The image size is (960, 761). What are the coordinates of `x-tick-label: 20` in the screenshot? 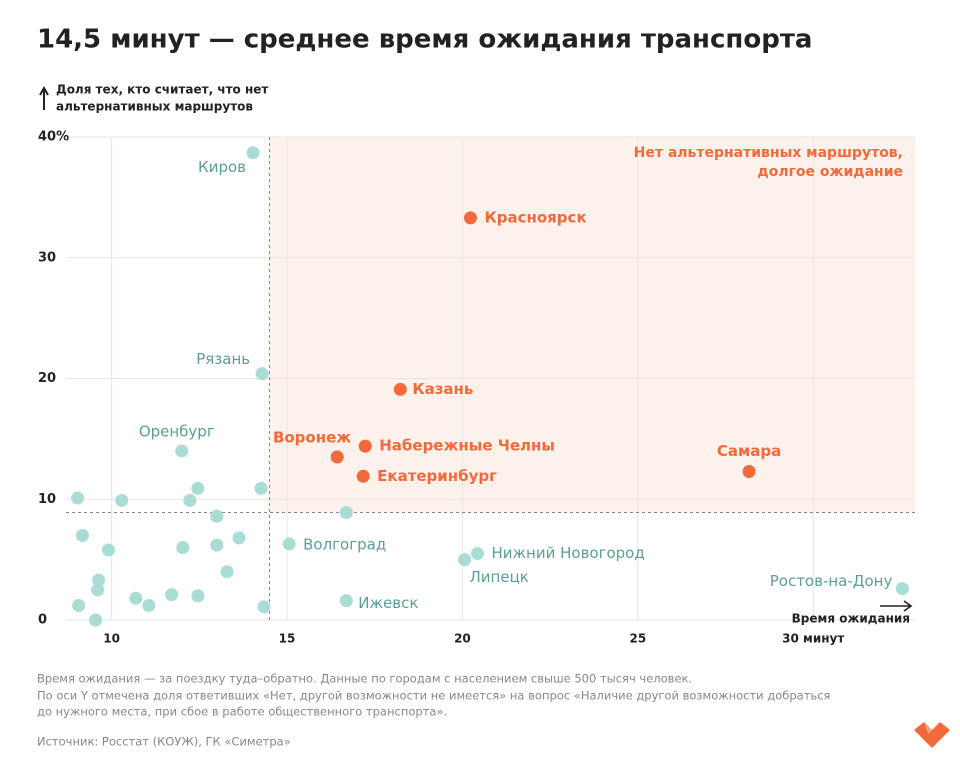 It's located at (462, 639).